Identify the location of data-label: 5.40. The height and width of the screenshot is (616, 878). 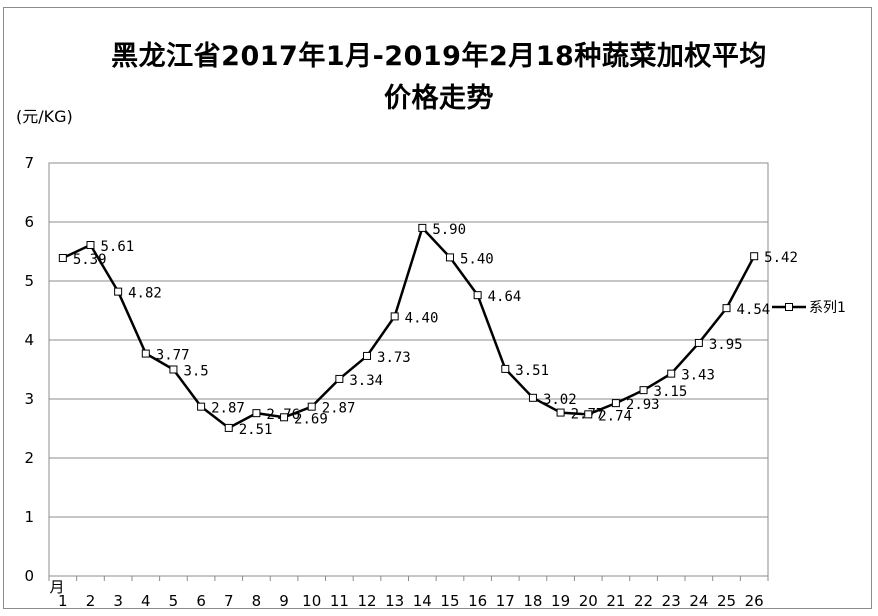
(477, 259).